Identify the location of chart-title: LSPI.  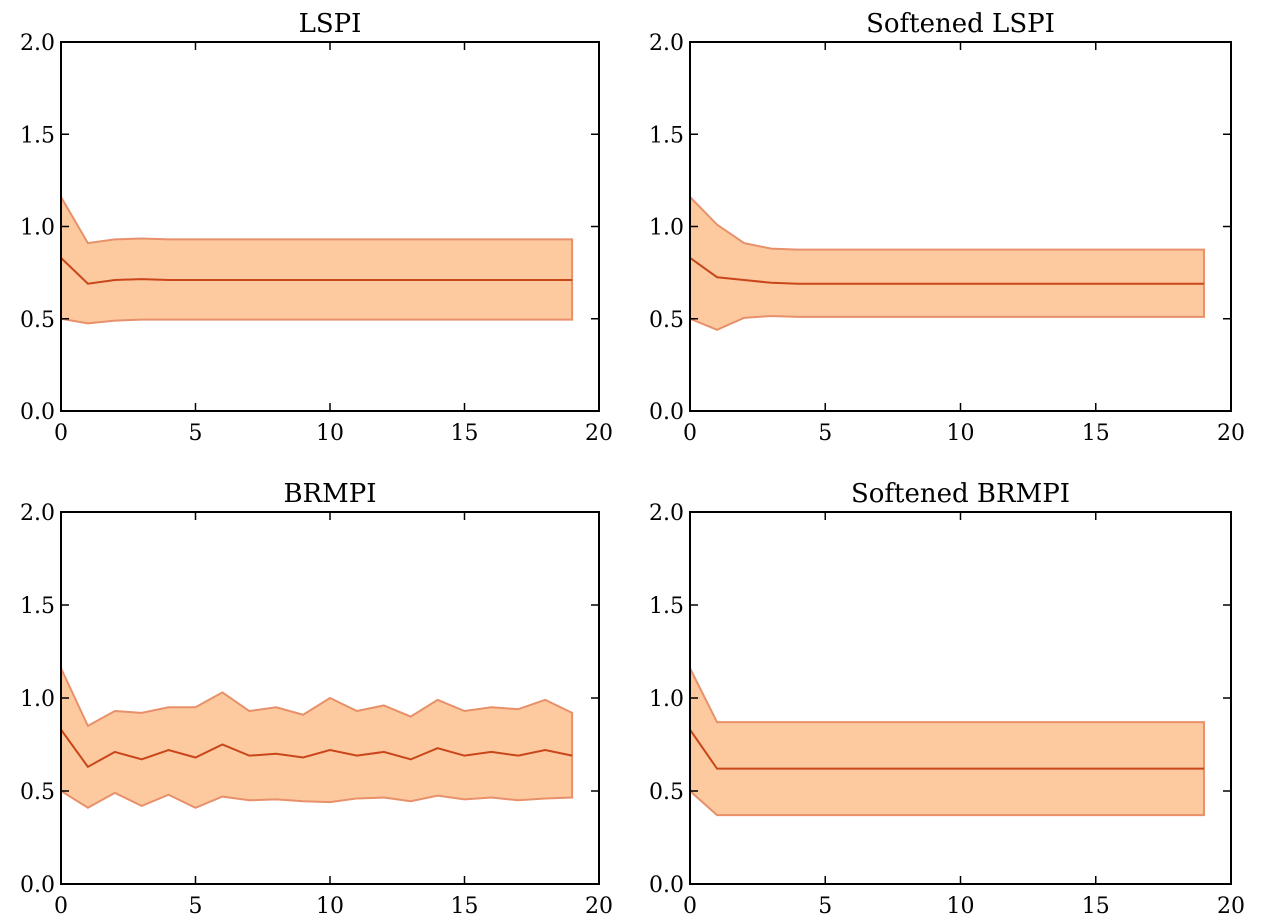
(330, 24).